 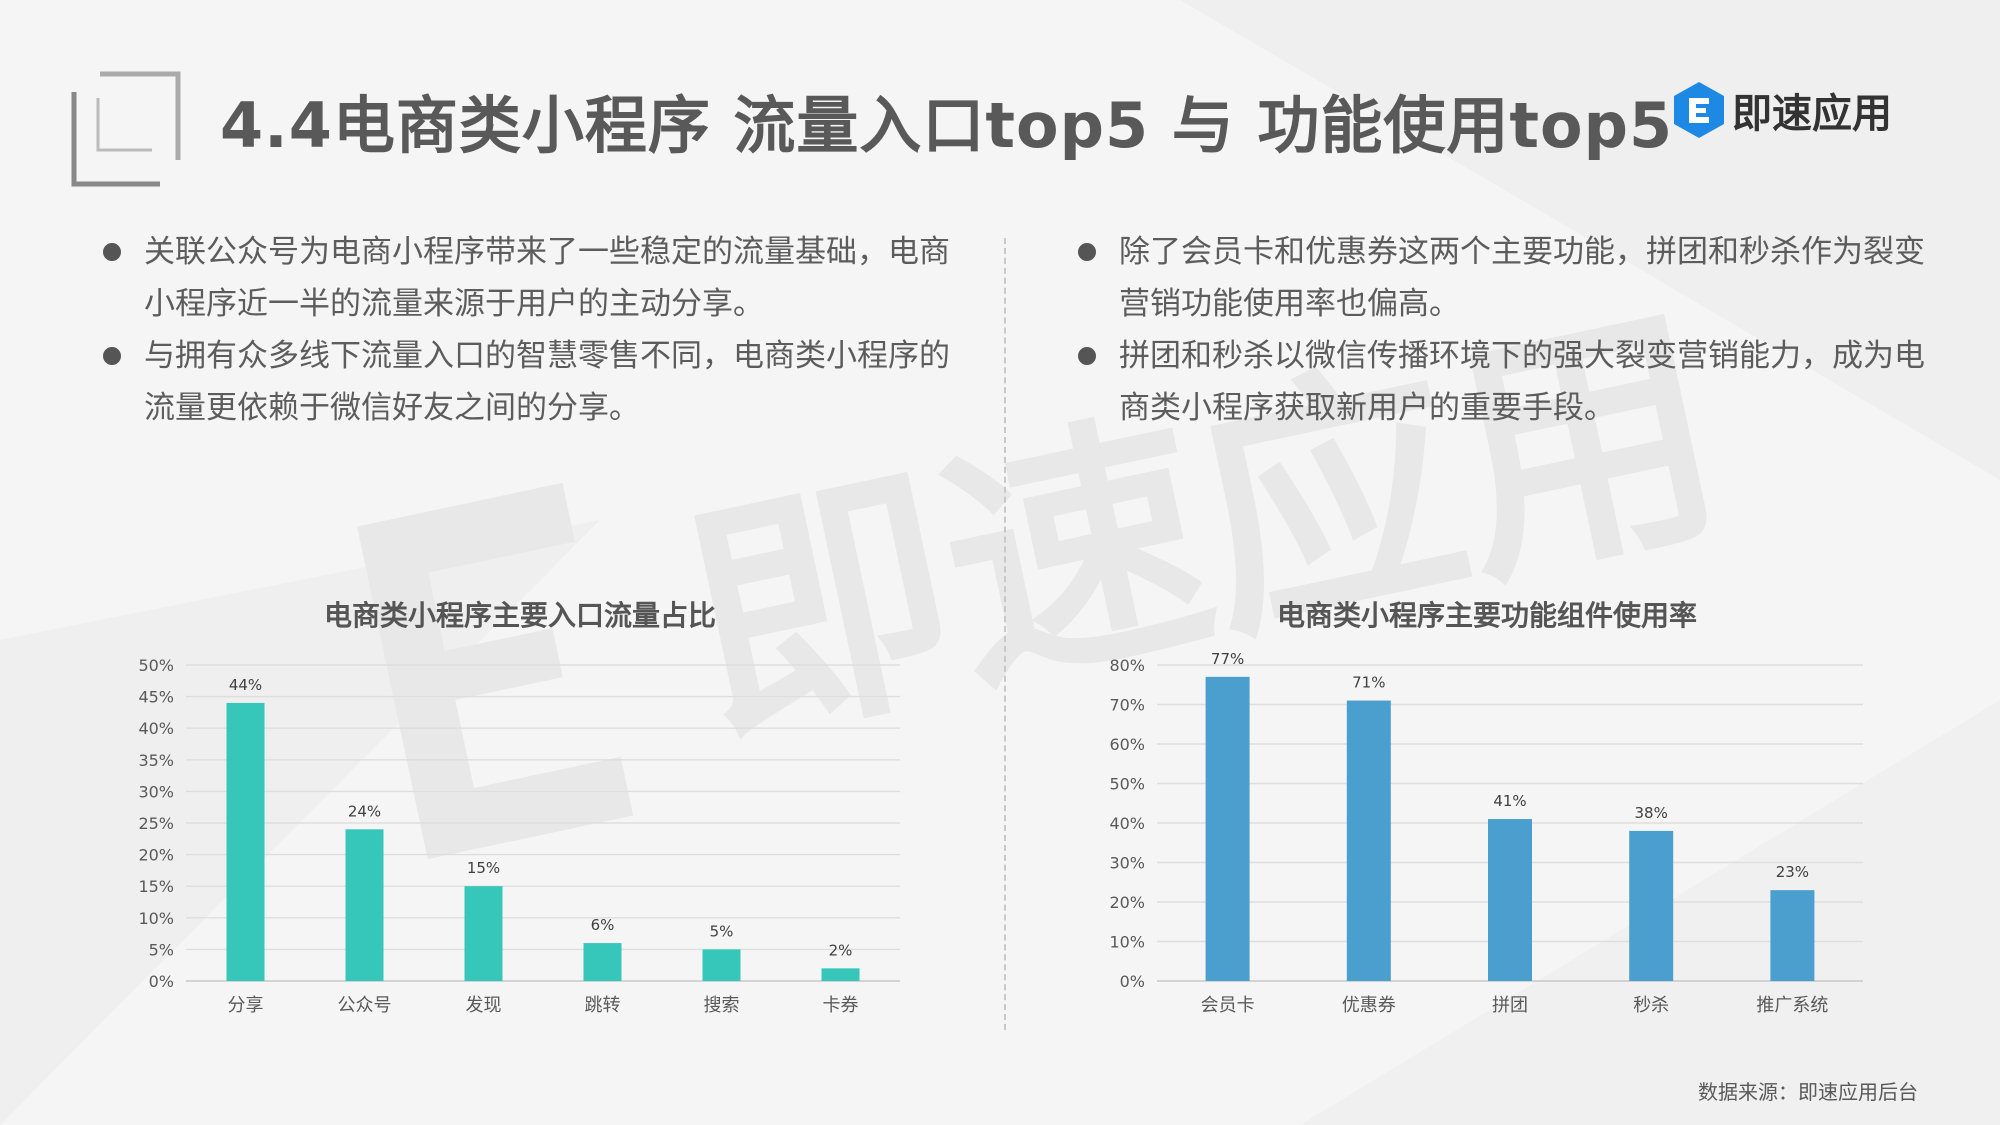 What do you see at coordinates (156, 697) in the screenshot?
I see `y-tick-label: 45%` at bounding box center [156, 697].